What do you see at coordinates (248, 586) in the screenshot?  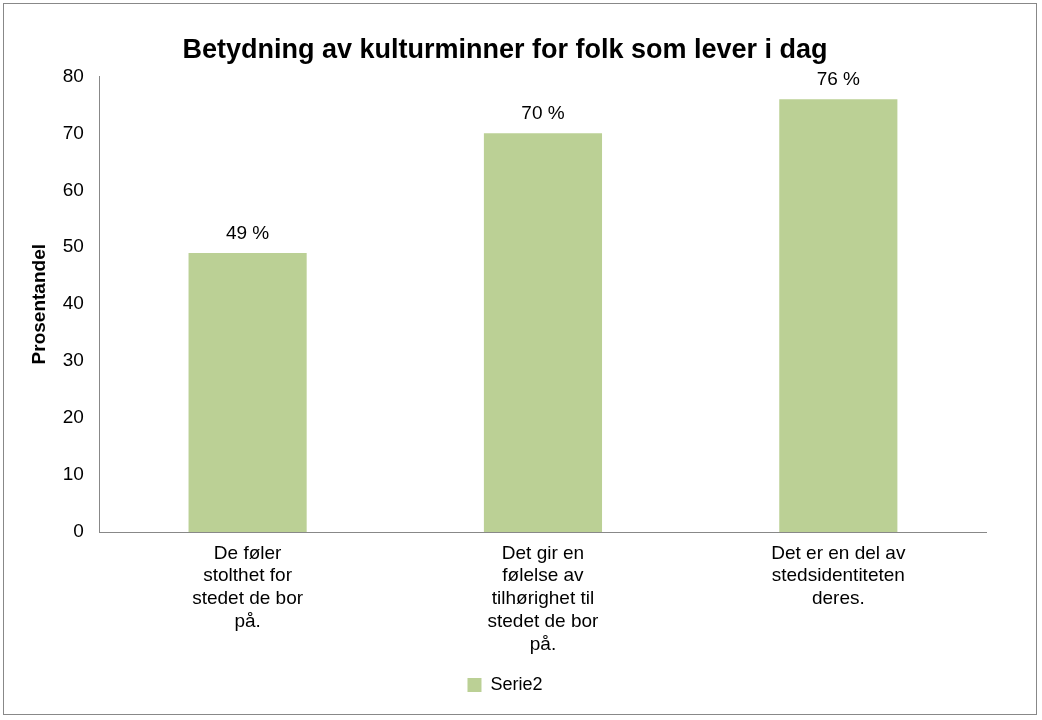 I see `x-tick-label: De føler stolthet for stedet de bor på.` at bounding box center [248, 586].